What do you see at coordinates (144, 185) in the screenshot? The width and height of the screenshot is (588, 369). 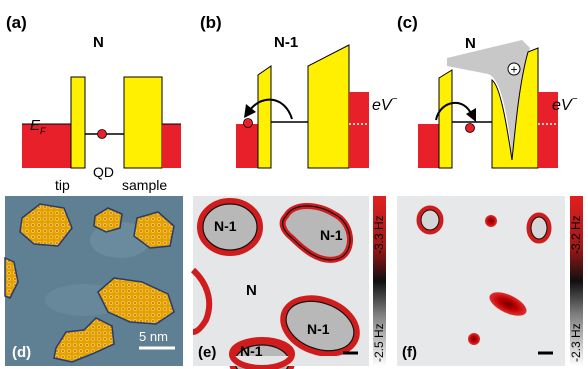 I see `sample-label: sample` at bounding box center [144, 185].